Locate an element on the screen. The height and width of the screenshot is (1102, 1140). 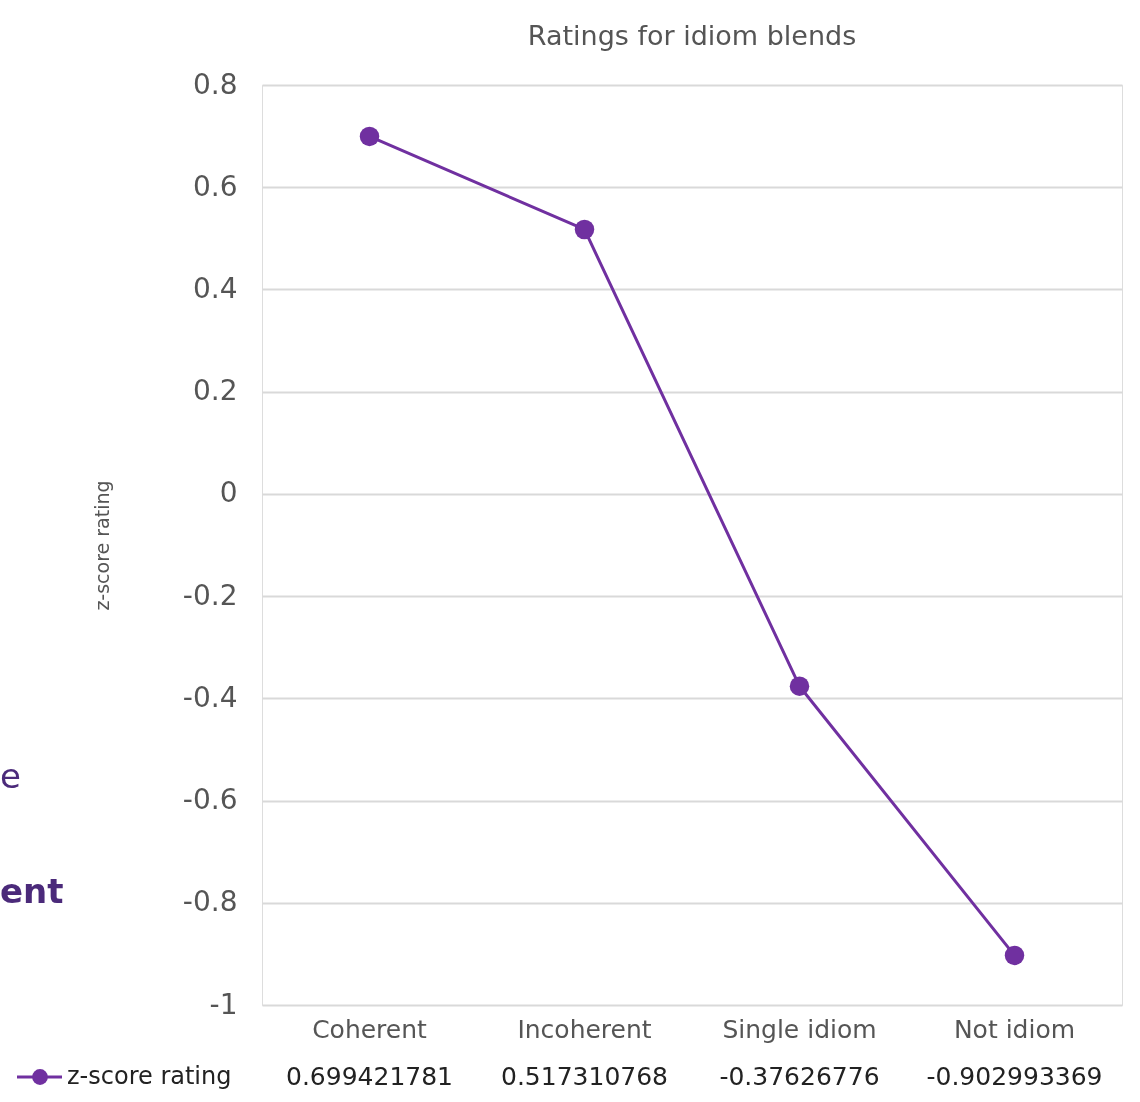
data-label: 0.517310768 is located at coordinates (584, 1076).